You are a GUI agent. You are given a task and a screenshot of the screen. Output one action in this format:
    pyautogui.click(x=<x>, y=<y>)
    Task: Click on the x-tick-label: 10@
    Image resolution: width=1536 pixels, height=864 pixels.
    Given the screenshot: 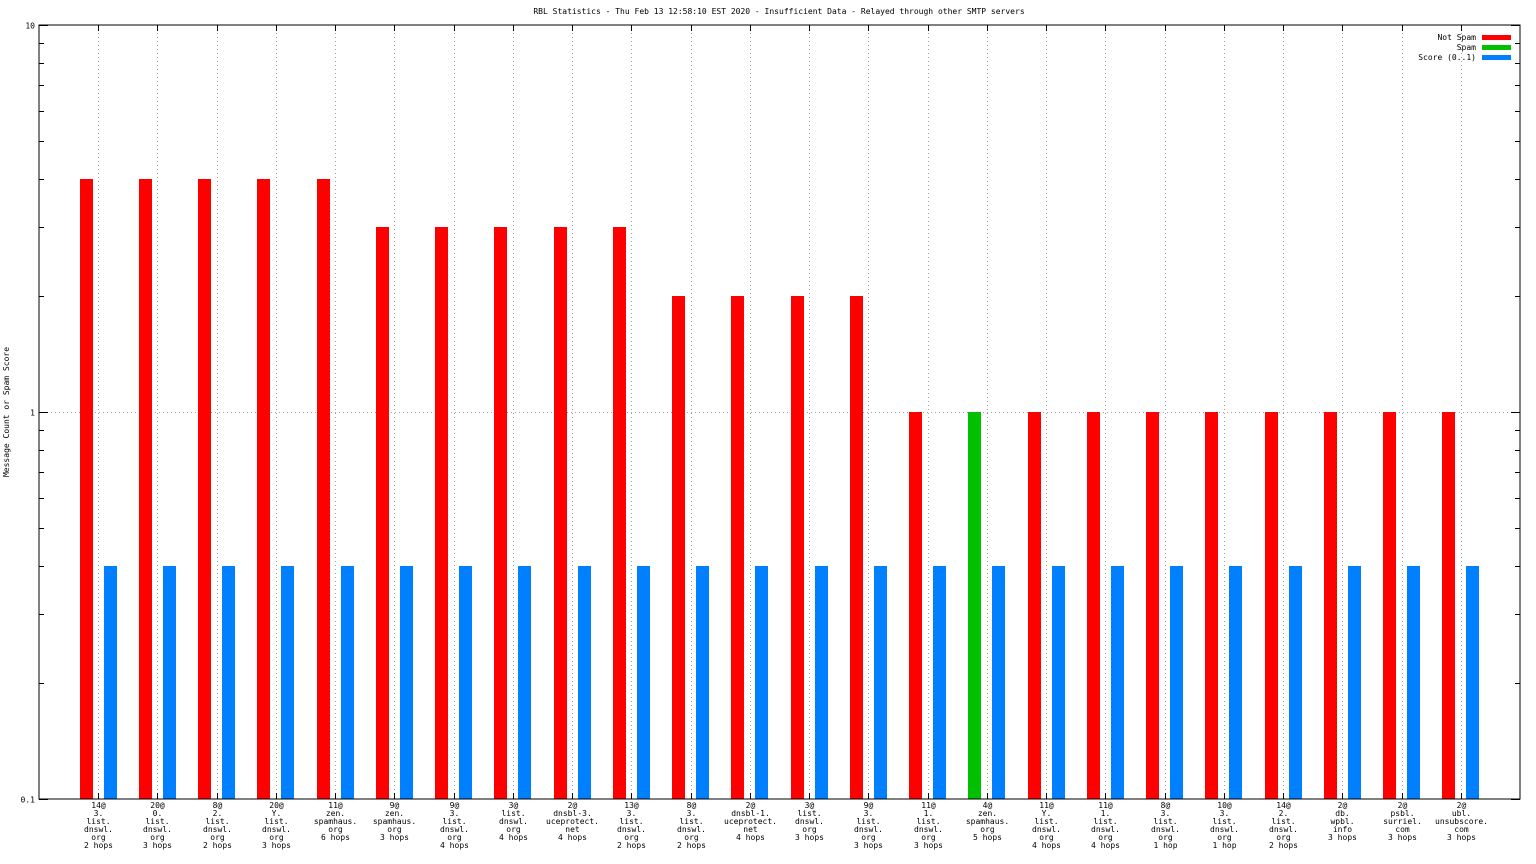 What is the action you would take?
    pyautogui.click(x=1224, y=805)
    